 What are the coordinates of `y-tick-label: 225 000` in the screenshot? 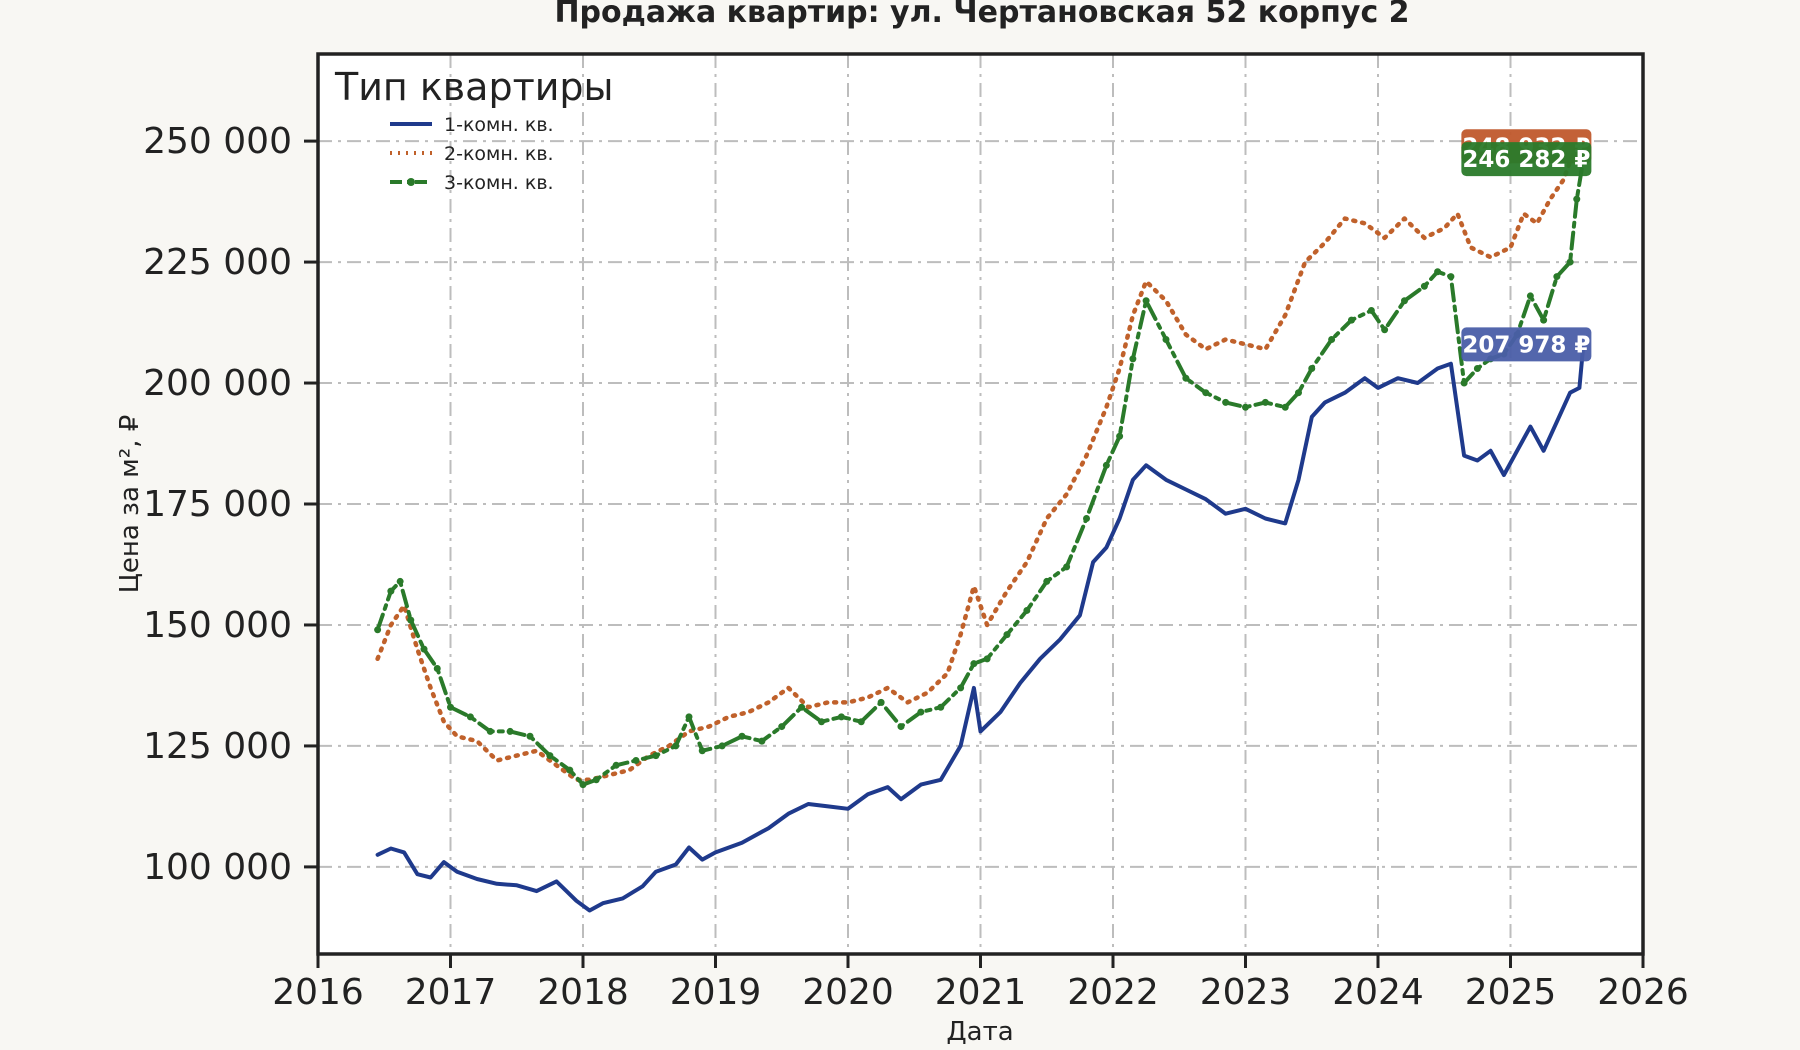 It's located at (217, 262).